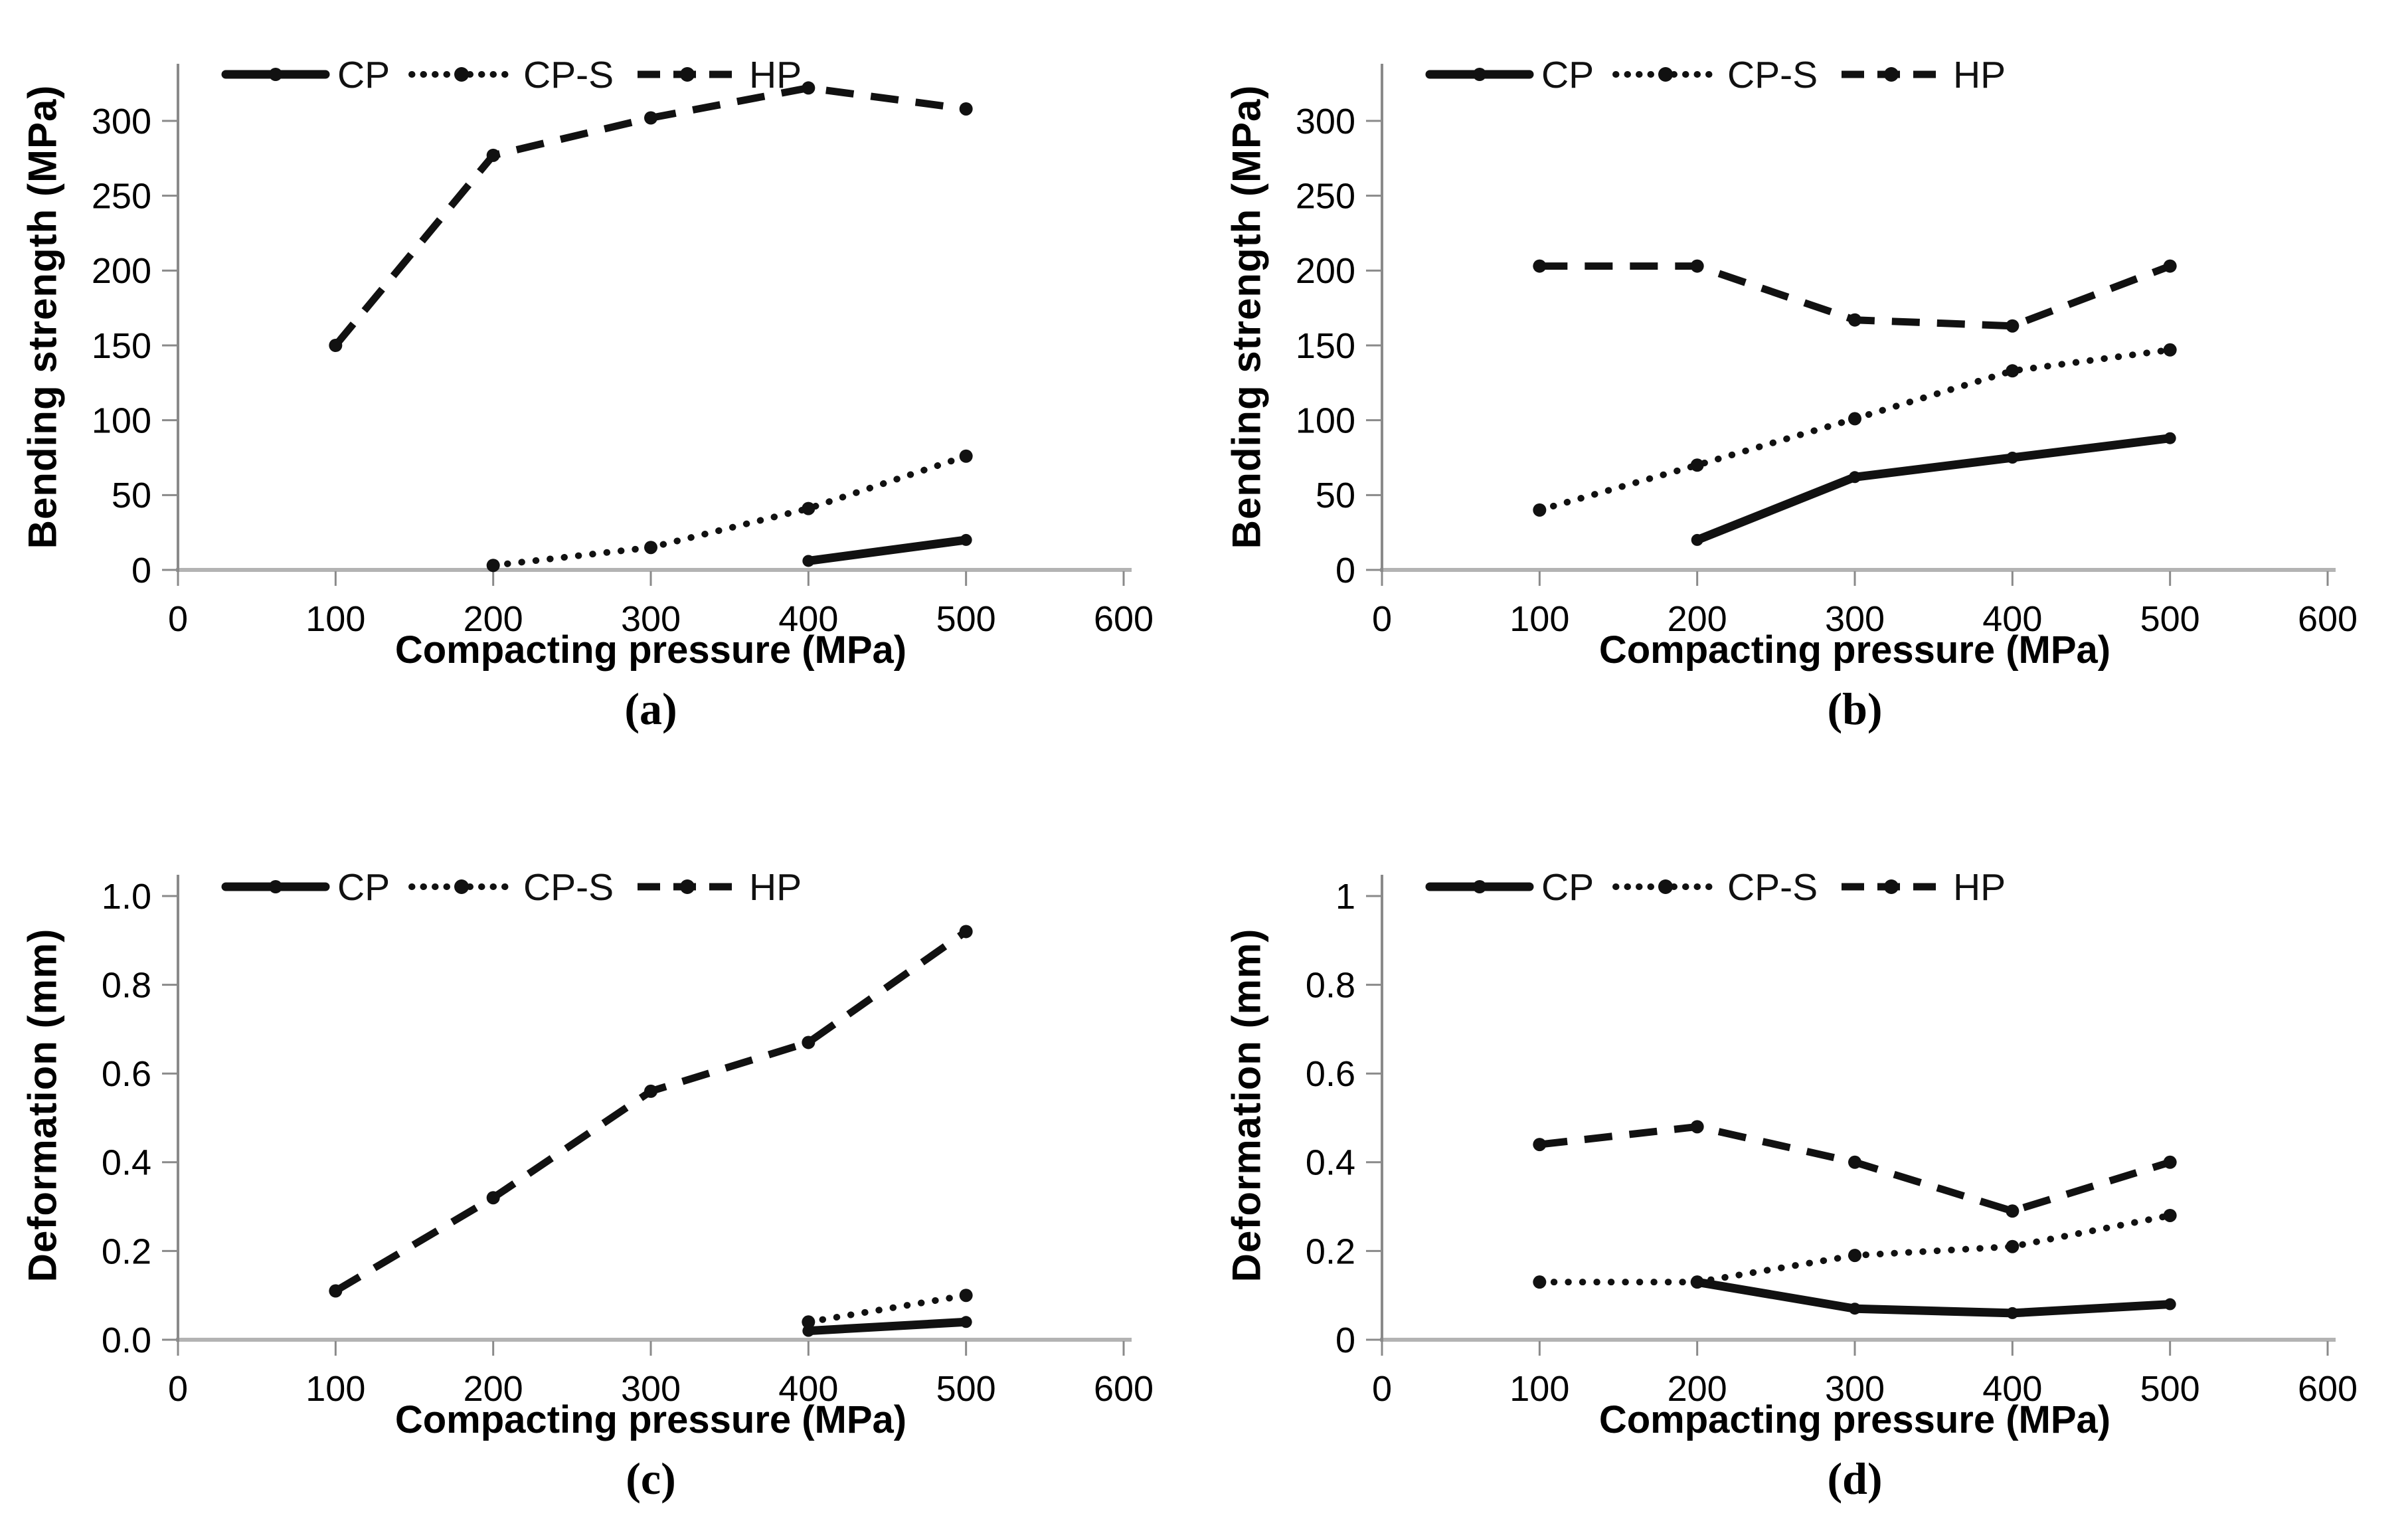 The image size is (2408, 1539). I want to click on x-axis-title-b: Compacting pressure (MPa), so click(1854, 650).